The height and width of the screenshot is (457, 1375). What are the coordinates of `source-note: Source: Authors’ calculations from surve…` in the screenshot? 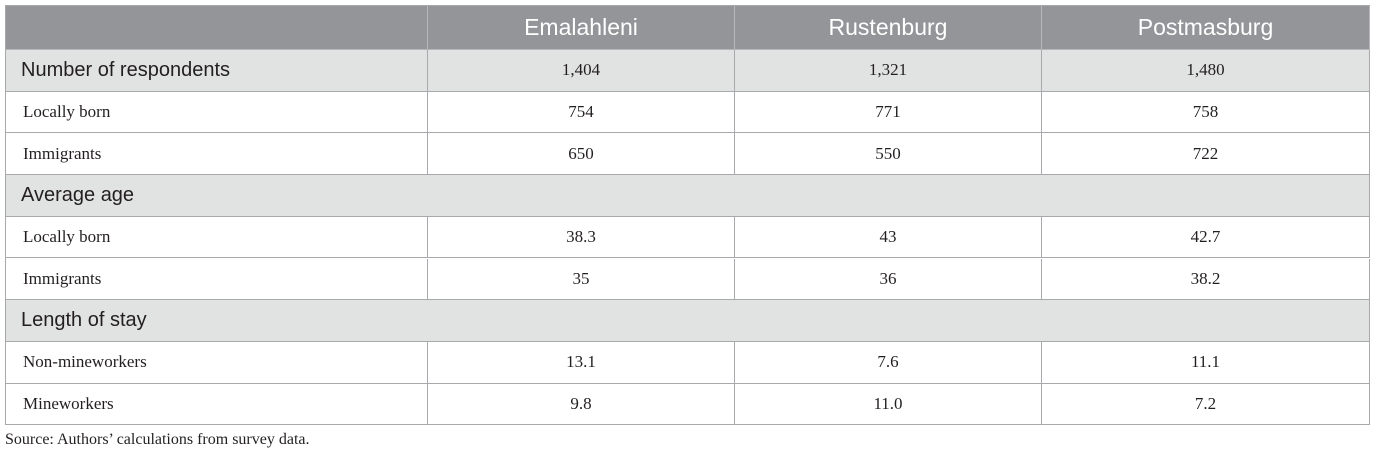 It's located at (157, 439).